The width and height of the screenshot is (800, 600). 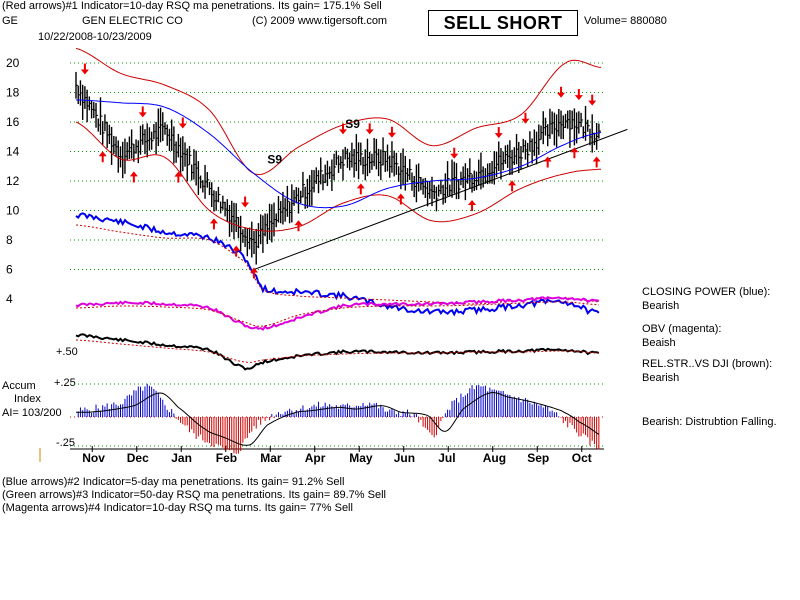 I want to click on trendline, so click(x=440, y=199).